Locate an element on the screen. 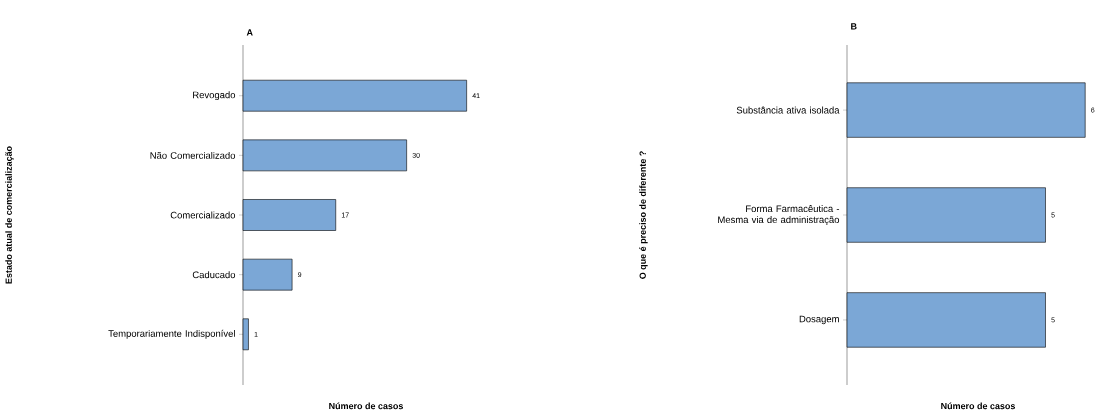 The height and width of the screenshot is (415, 1112). y-tick-label: Comercializado is located at coordinates (203, 215).